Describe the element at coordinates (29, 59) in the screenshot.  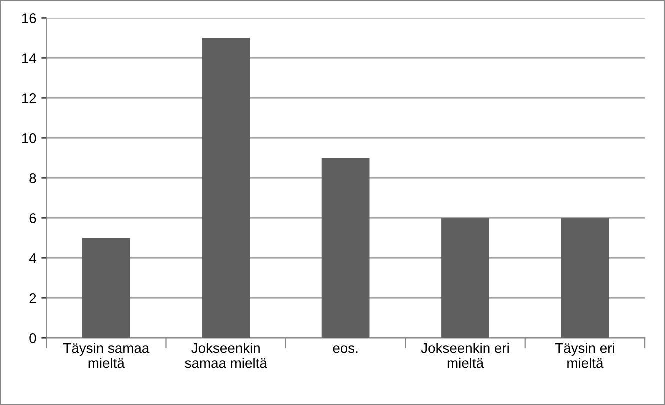
I see `y-tick-label: 14` at that location.